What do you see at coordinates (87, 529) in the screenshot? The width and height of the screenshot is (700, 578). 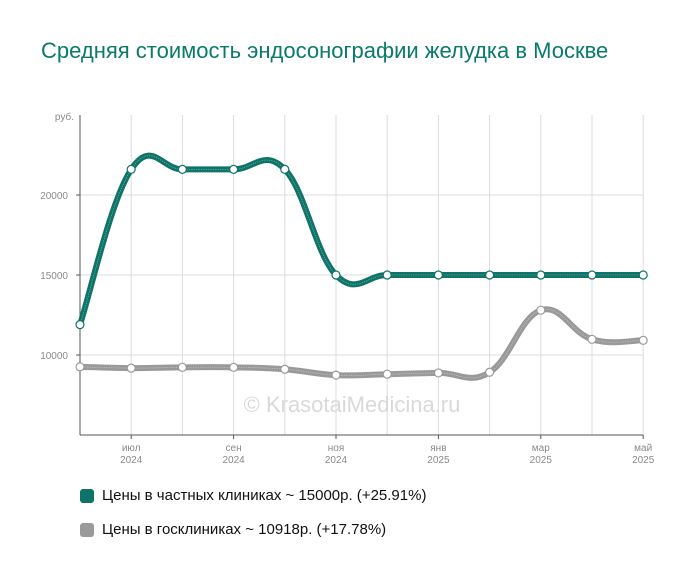 I see `legend-swatch-public` at bounding box center [87, 529].